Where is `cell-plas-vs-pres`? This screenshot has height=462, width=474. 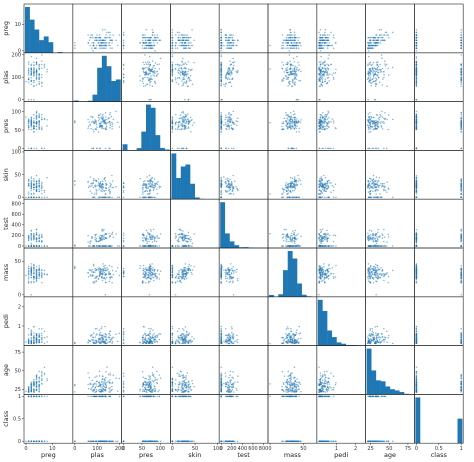
cell-plas-vs-pres is located at coordinates (146, 77).